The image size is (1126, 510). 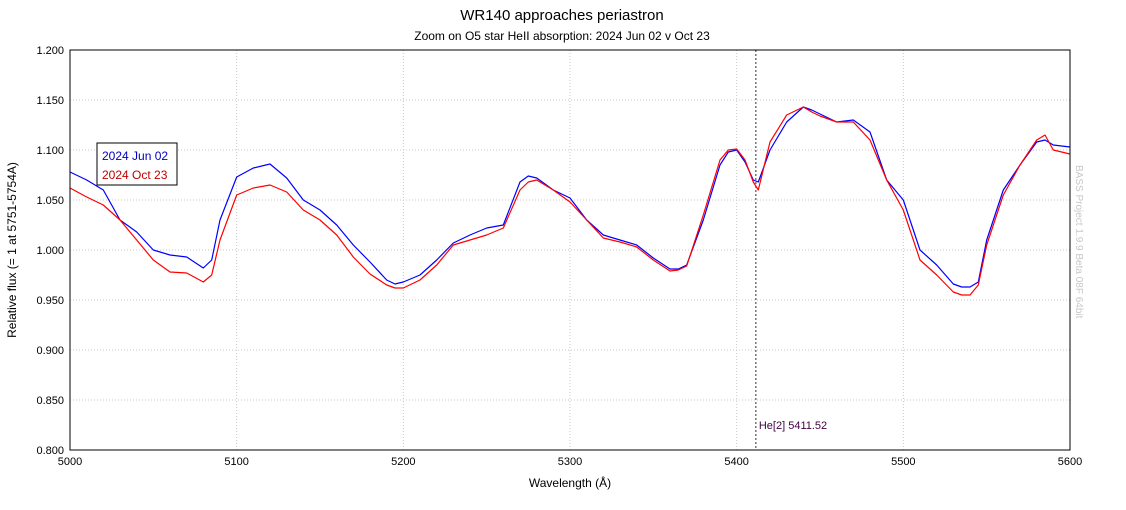 What do you see at coordinates (70, 462) in the screenshot?
I see `x-tick-label: 5000` at bounding box center [70, 462].